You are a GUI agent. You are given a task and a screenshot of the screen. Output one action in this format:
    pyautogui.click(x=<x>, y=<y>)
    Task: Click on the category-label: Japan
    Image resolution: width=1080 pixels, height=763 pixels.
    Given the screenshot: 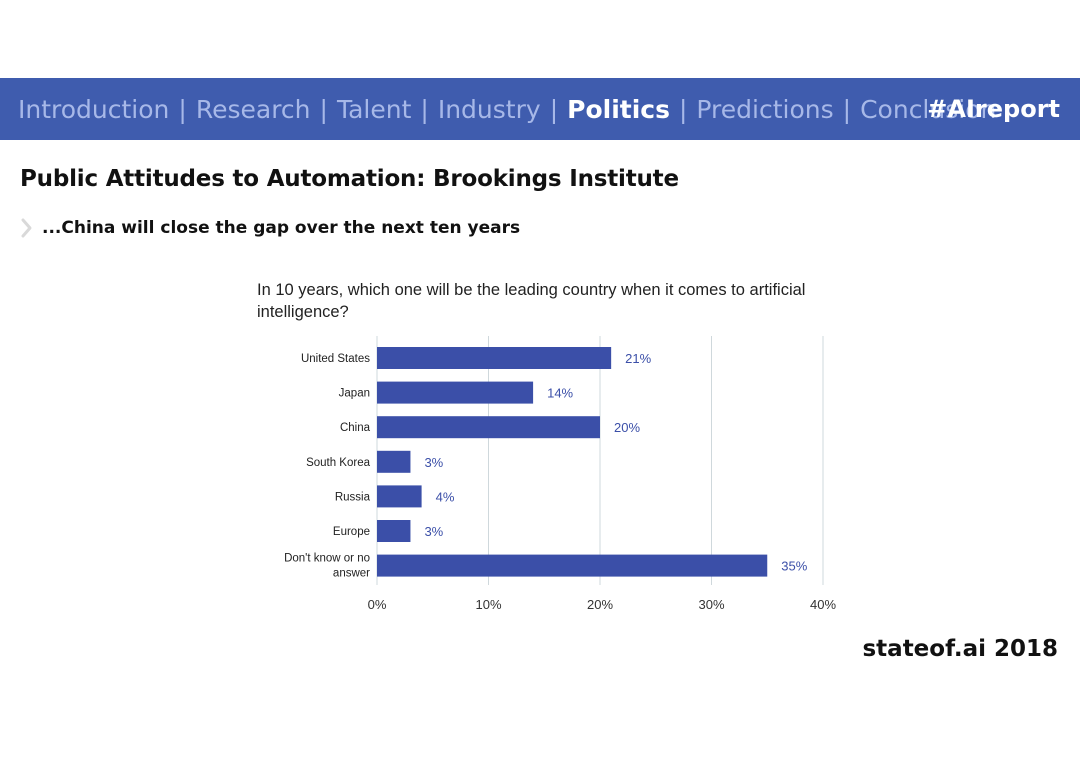 What is the action you would take?
    pyautogui.click(x=354, y=394)
    